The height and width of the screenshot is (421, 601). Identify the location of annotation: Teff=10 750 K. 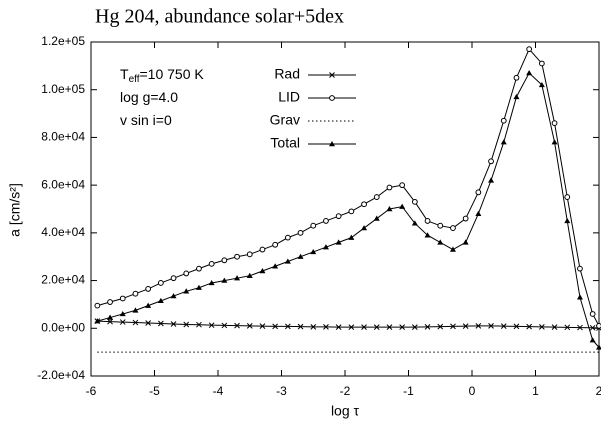
(162, 75).